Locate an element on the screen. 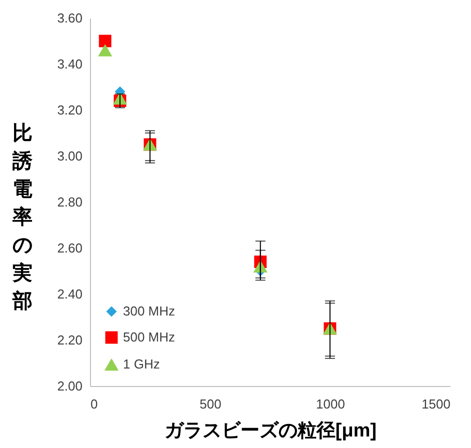 The width and height of the screenshot is (471, 448). y-axis-title: 比誘電率の実部 is located at coordinates (23, 217).